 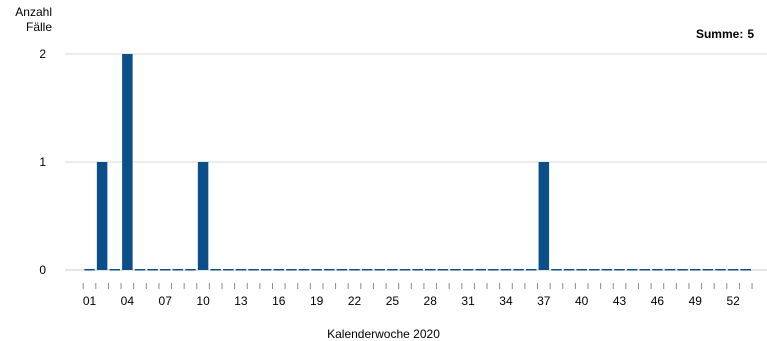 What do you see at coordinates (544, 301) in the screenshot?
I see `x-tick-label: 37` at bounding box center [544, 301].